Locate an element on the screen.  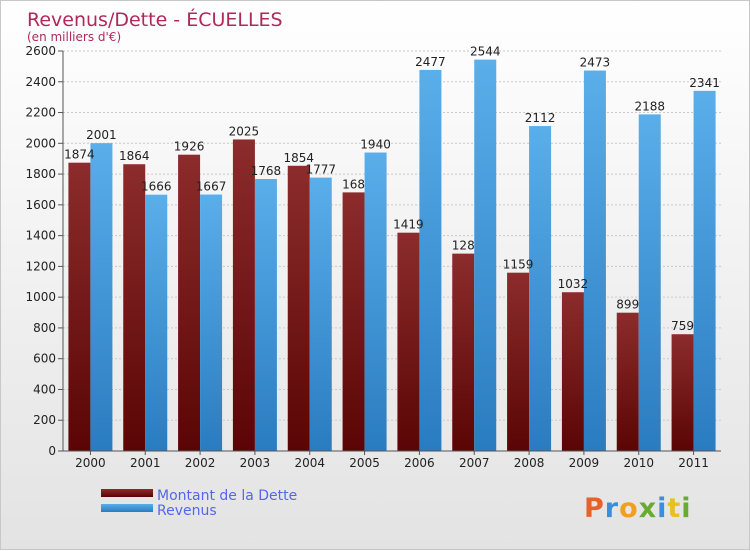
x-tick-label: 2000 is located at coordinates (90, 463).